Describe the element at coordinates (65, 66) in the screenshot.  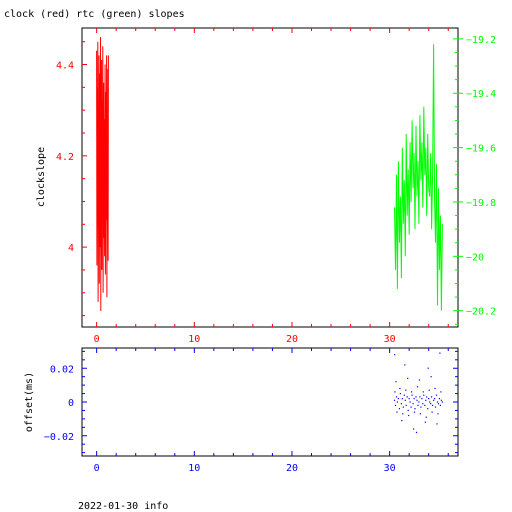
I see `top-y-tick-label: 4.4` at that location.